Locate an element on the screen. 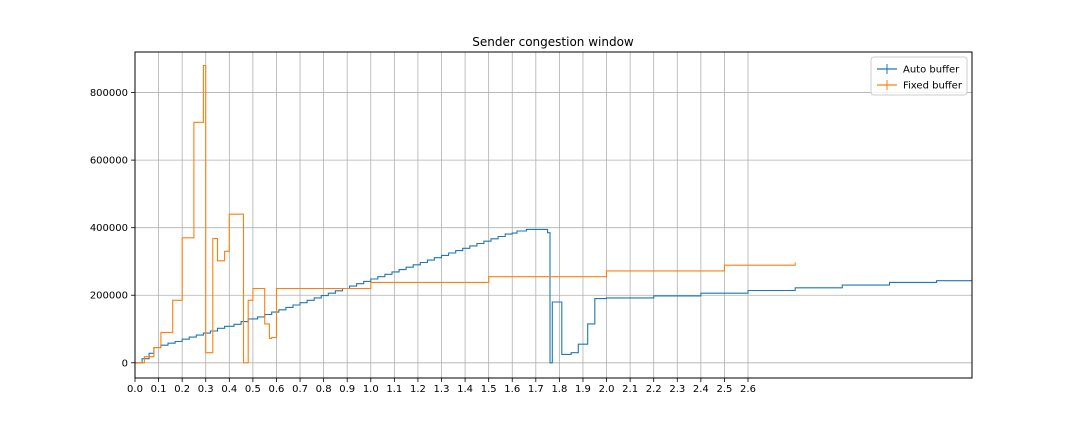  x-tick-label: 0.3 is located at coordinates (206, 389).